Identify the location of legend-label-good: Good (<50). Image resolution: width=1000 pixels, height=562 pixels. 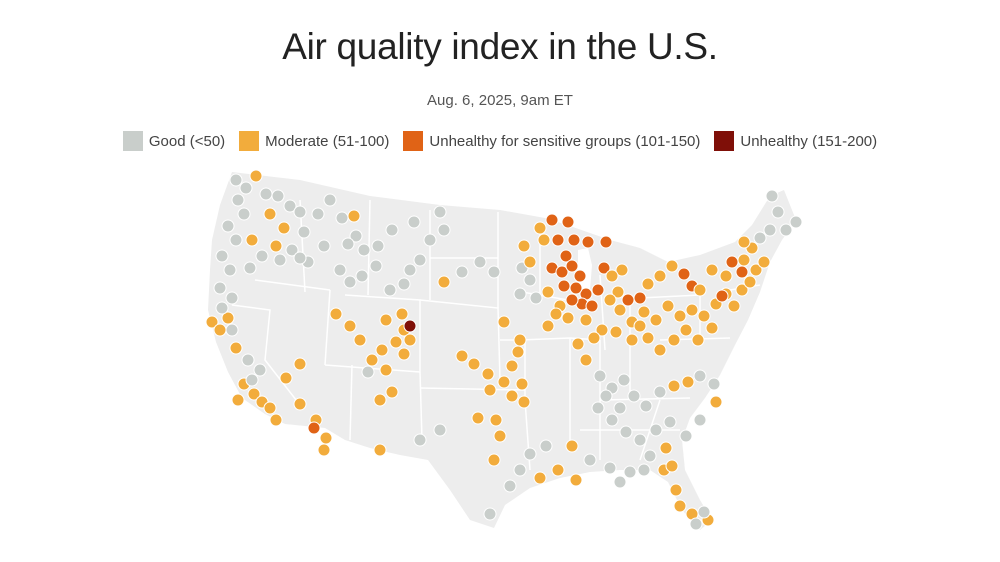
(187, 141).